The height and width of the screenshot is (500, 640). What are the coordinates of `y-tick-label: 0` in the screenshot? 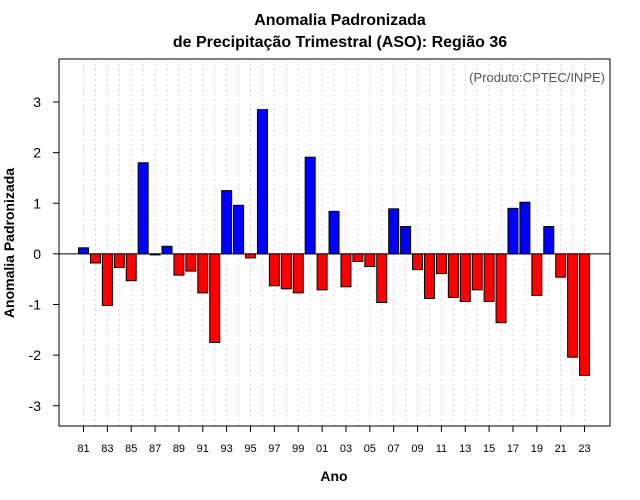 It's located at (37, 254).